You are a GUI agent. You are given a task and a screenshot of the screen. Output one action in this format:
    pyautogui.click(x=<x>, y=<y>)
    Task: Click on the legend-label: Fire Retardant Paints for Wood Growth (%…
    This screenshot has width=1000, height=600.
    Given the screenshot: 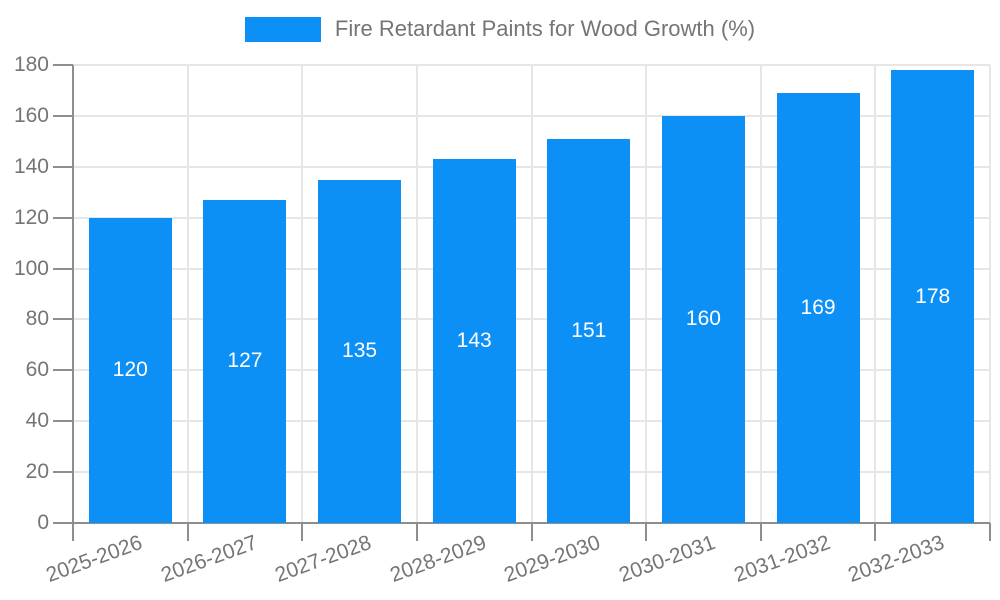 What is the action you would take?
    pyautogui.click(x=545, y=28)
    